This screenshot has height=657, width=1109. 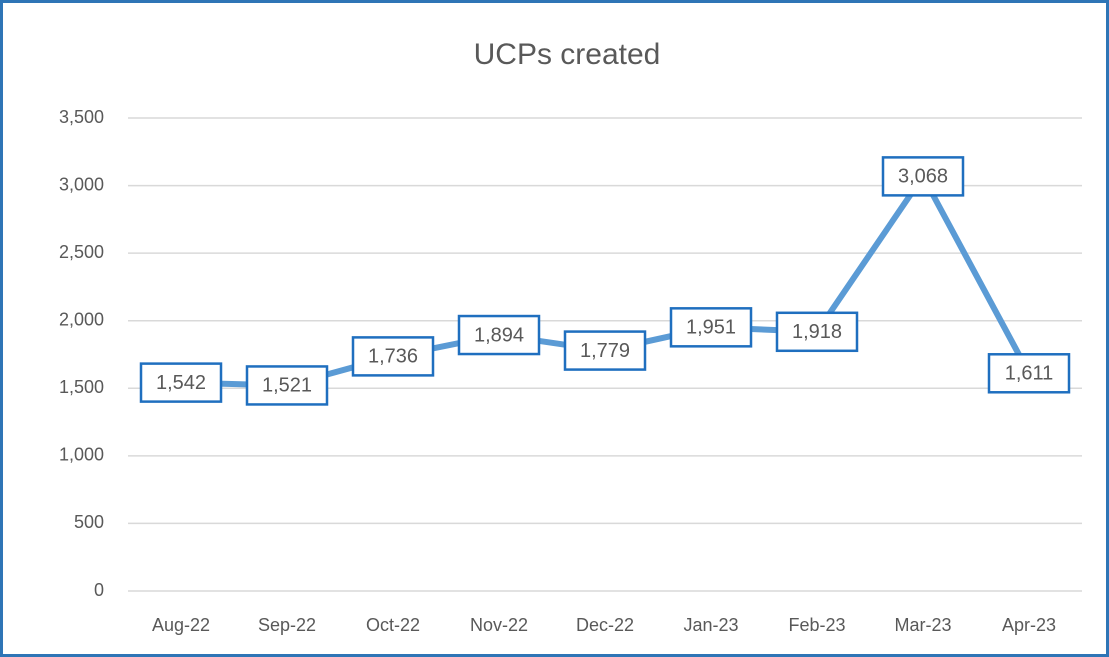 What do you see at coordinates (393, 625) in the screenshot?
I see `x-tick-label: Oct-22` at bounding box center [393, 625].